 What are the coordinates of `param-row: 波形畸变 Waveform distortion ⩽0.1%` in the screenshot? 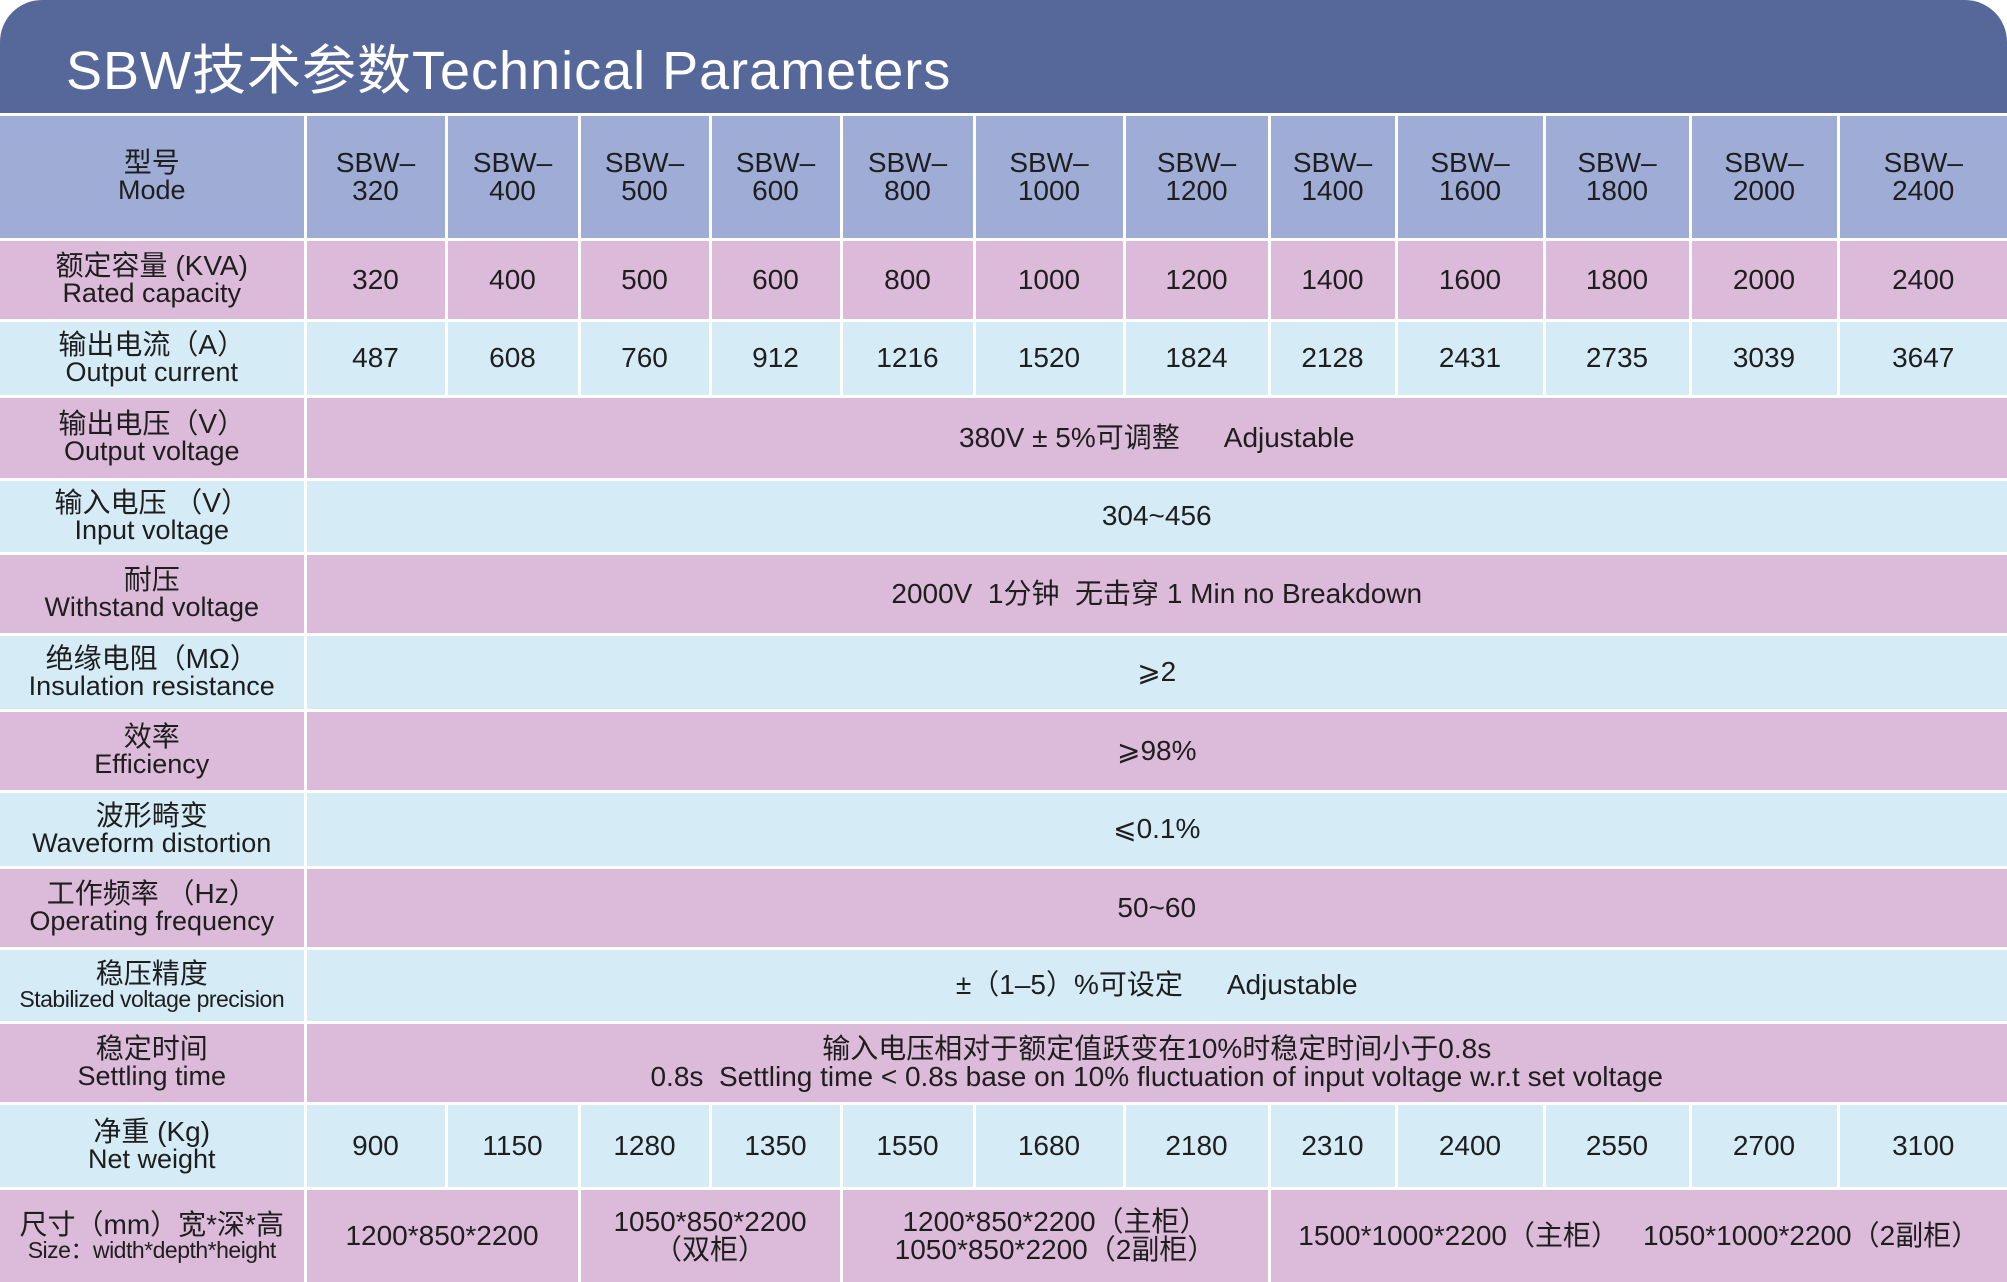 It's located at (1003, 829).